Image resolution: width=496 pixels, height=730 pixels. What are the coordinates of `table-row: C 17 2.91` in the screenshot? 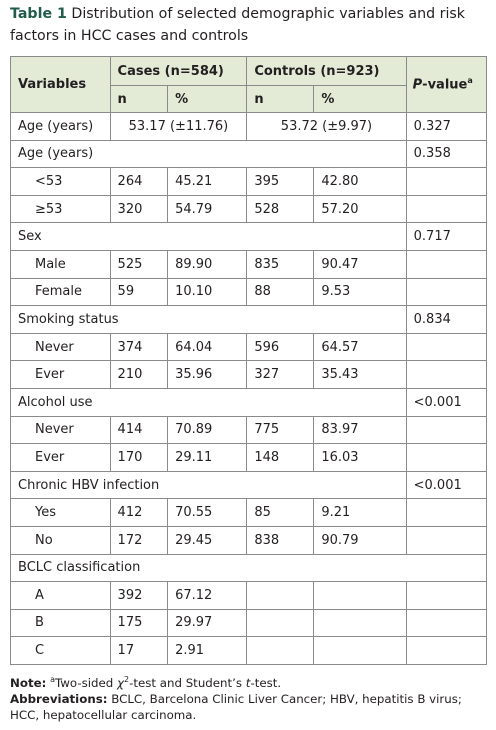 It's located at (249, 650).